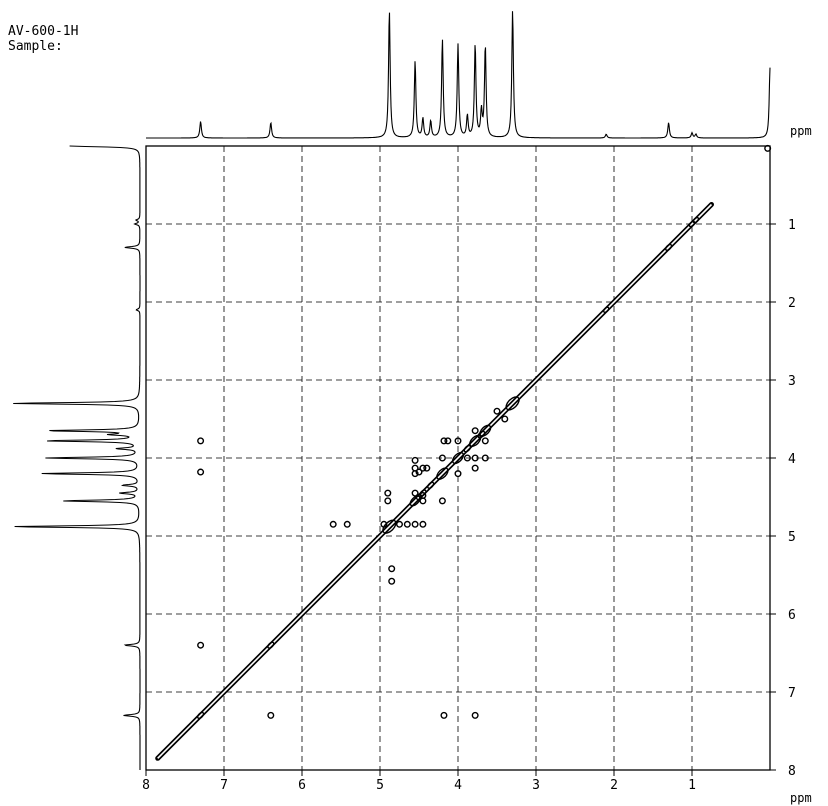  I want to click on top-projection, so click(458, 75).